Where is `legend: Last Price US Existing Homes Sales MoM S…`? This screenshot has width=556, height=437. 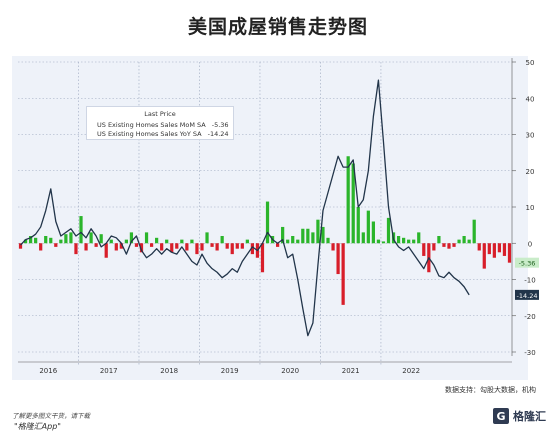 legend: Last Price US Existing Homes Sales MoM S… is located at coordinates (160, 123).